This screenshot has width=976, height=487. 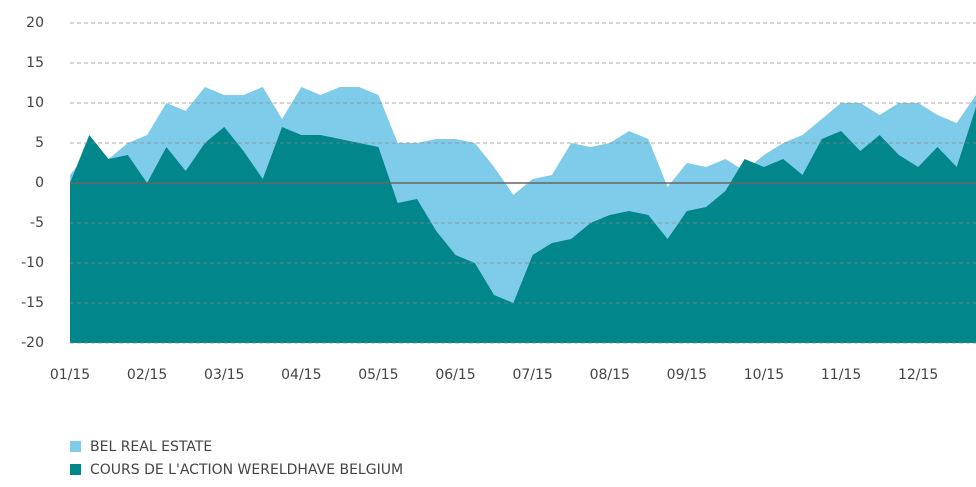 I want to click on x-tick-label: 03/15, so click(x=224, y=375).